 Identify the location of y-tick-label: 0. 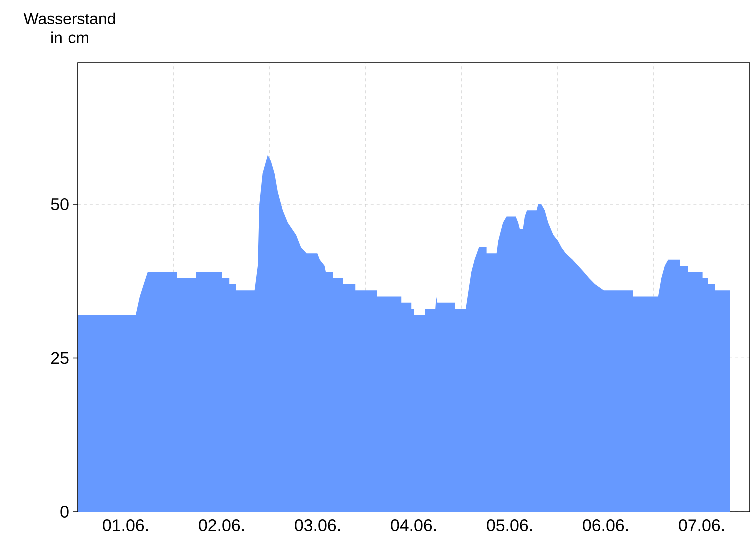
(64, 512).